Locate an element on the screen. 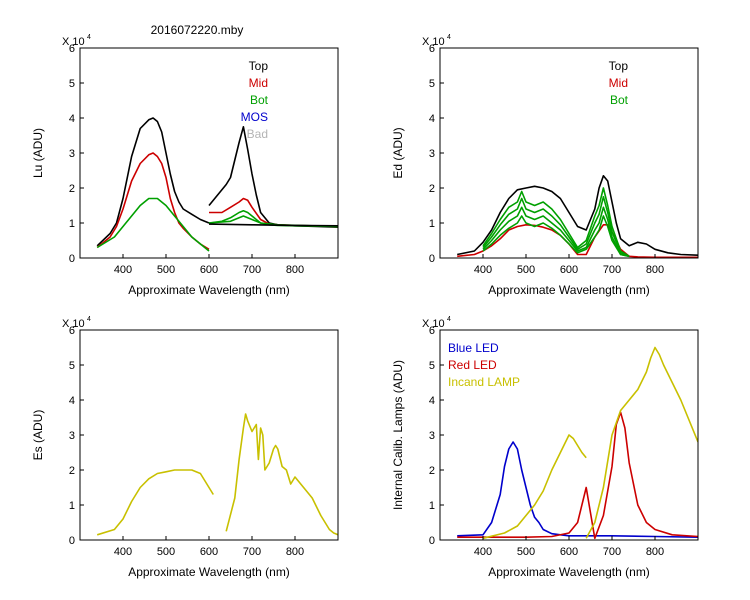 The height and width of the screenshot is (600, 750). legend-entry-mos: MOS is located at coordinates (254, 117).